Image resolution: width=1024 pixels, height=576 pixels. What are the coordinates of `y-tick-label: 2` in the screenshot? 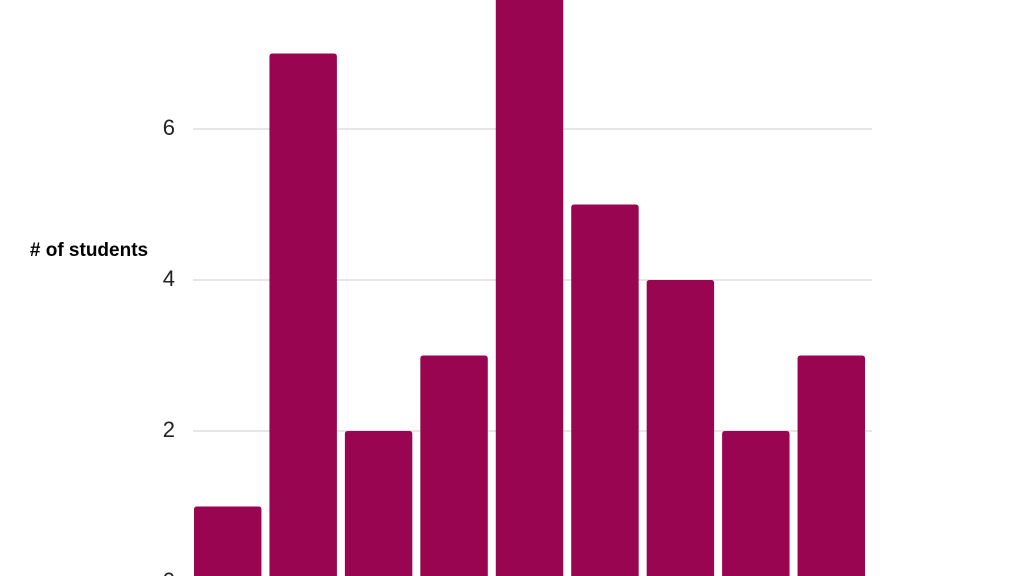 It's located at (169, 429).